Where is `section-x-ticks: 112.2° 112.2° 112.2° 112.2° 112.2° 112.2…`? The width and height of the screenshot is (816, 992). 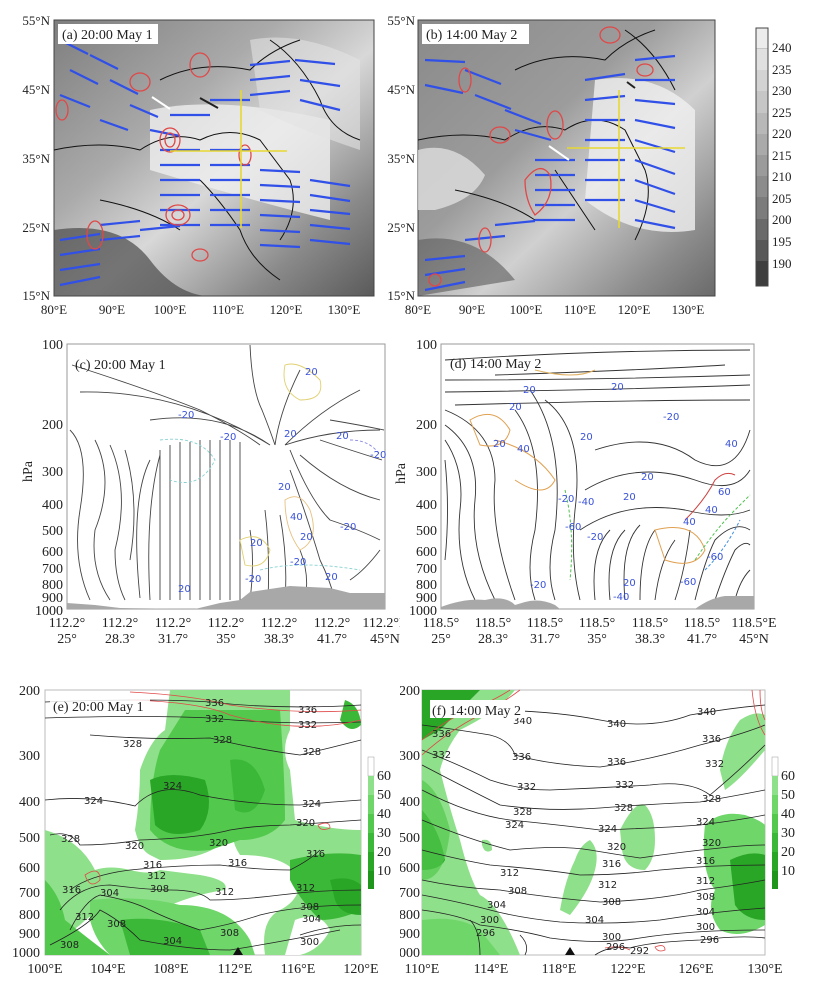
section-x-ticks: 112.2° 112.2° 112.2° 112.2° 112.2° 112.2… is located at coordinates (224, 631).